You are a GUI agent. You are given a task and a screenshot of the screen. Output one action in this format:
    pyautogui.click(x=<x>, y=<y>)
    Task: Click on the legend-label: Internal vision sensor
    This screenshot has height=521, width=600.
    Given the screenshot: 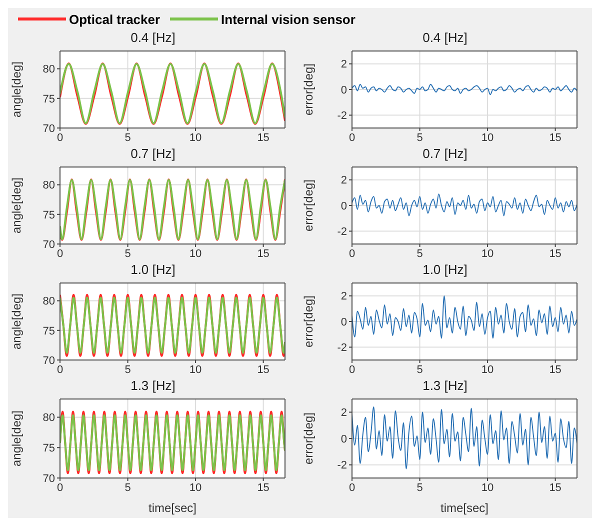 What is the action you would take?
    pyautogui.click(x=288, y=19)
    